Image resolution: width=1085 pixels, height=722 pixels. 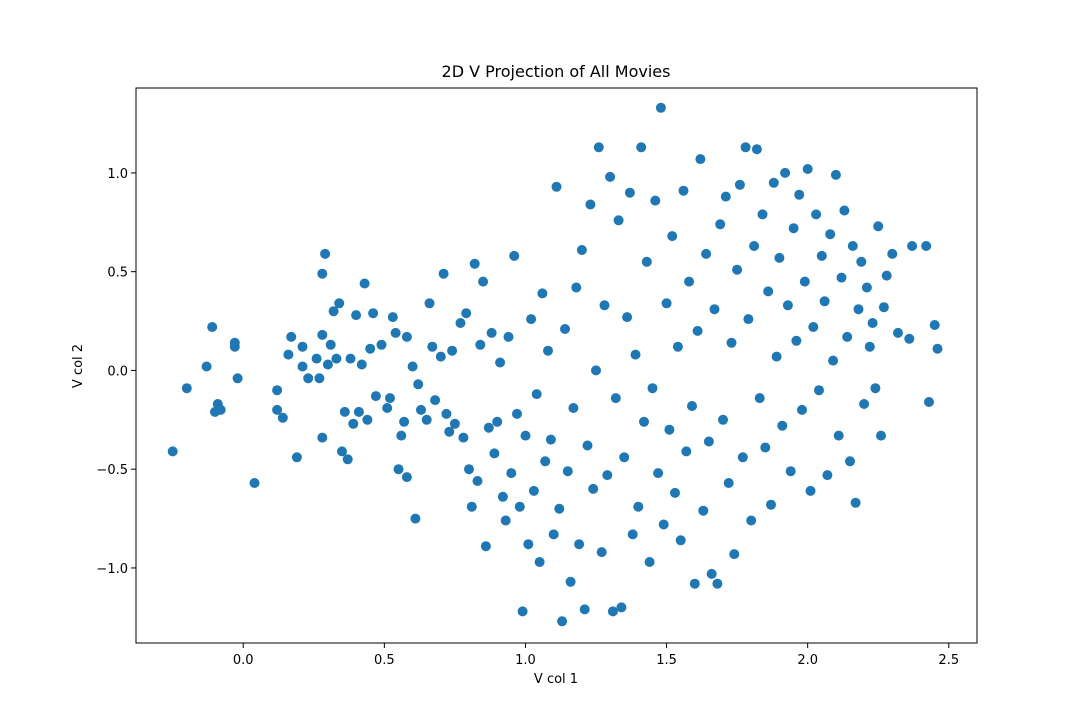 I want to click on x-axis: 0.0 0.5 1.0 1.5 2.0 2.5, so click(x=596, y=655).